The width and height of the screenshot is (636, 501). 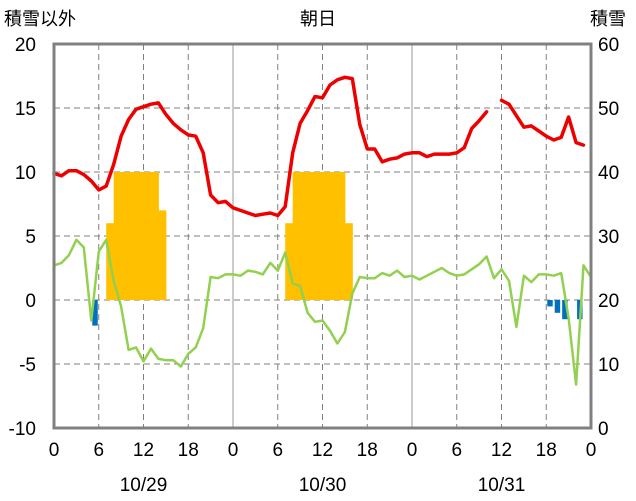 What do you see at coordinates (25, 109) in the screenshot?
I see `left-tick-label: 15` at bounding box center [25, 109].